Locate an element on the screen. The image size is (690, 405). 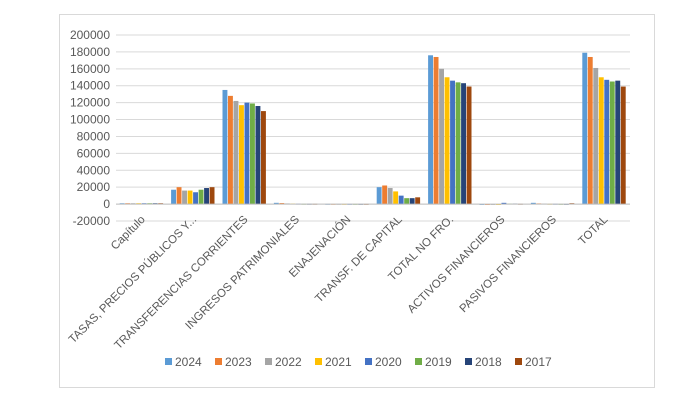
y-tick-label: 200000 is located at coordinates (90, 35).